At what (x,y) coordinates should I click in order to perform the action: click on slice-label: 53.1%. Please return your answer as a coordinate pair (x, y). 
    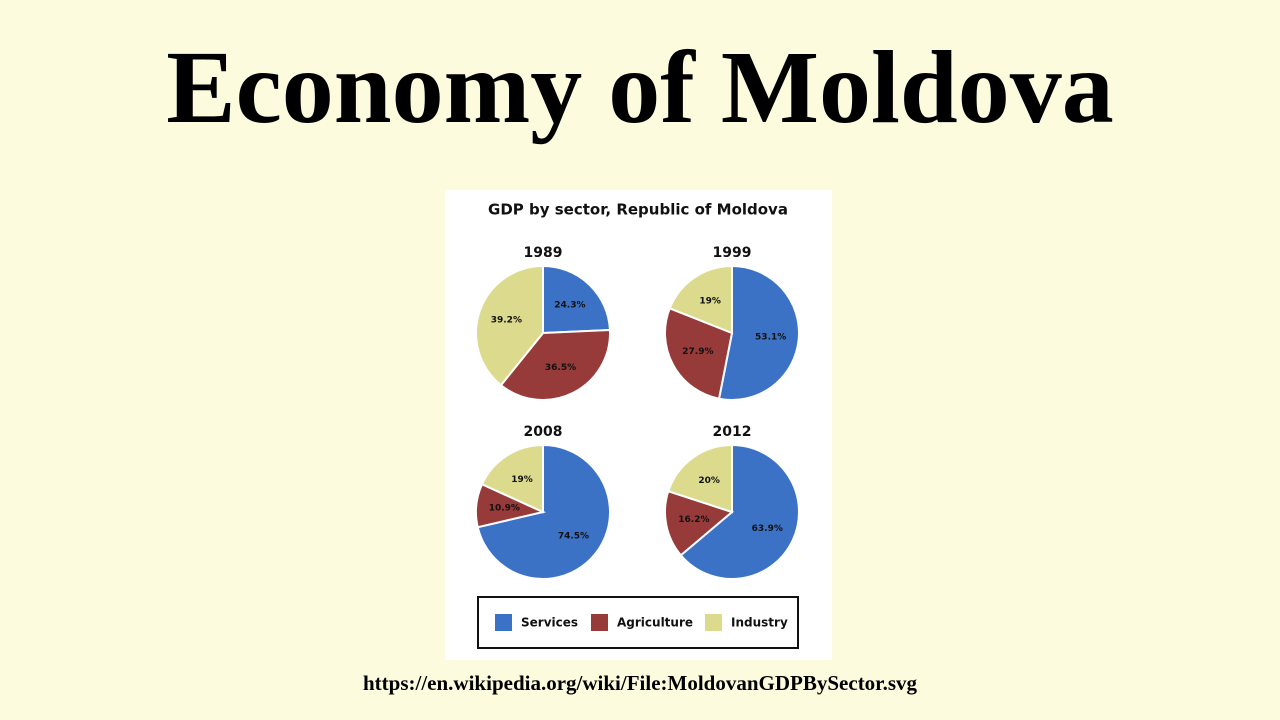
    Looking at the image, I should click on (770, 337).